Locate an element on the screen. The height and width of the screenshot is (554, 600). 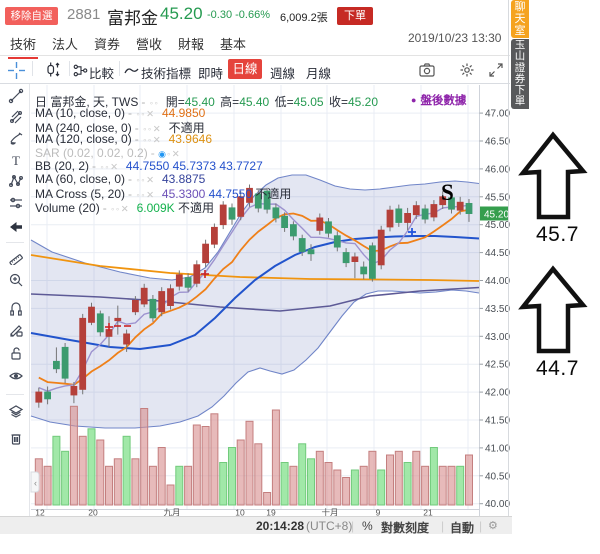
svg-text: 21 is located at coordinates (428, 512).